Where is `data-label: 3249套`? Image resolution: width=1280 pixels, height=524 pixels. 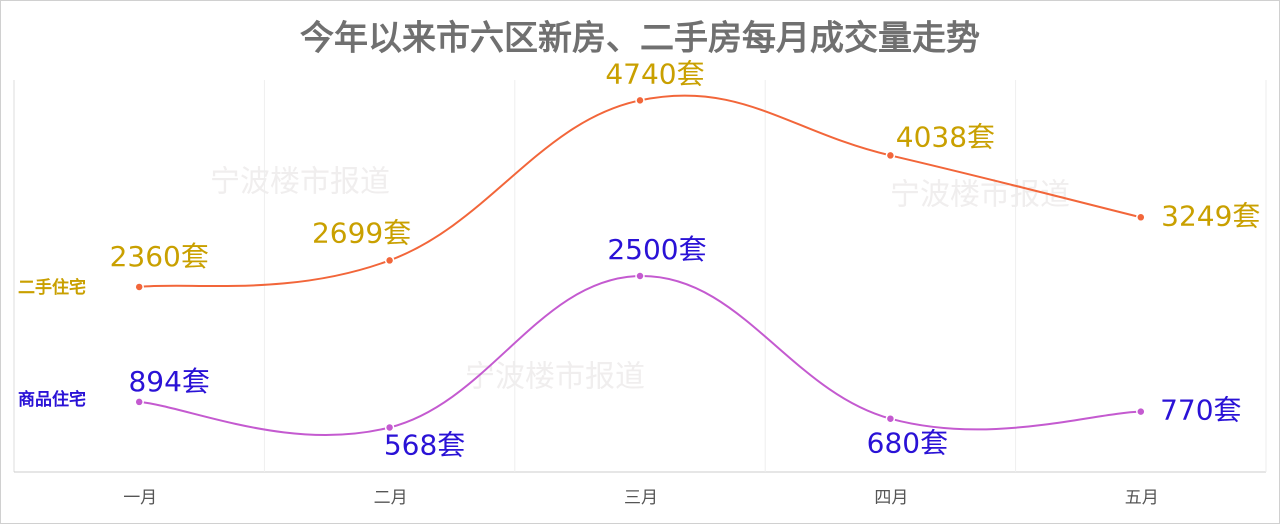
data-label: 3249套 is located at coordinates (1210, 215).